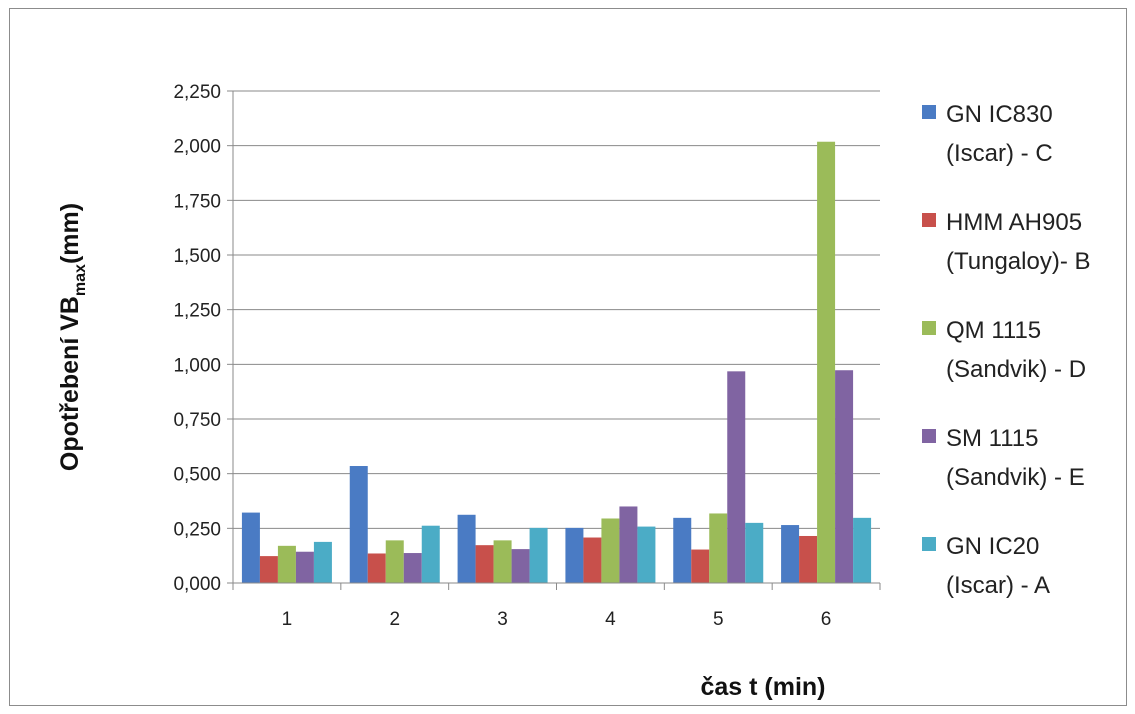 This screenshot has width=1135, height=714. I want to click on y-tick-label: 0,500, so click(197, 475).